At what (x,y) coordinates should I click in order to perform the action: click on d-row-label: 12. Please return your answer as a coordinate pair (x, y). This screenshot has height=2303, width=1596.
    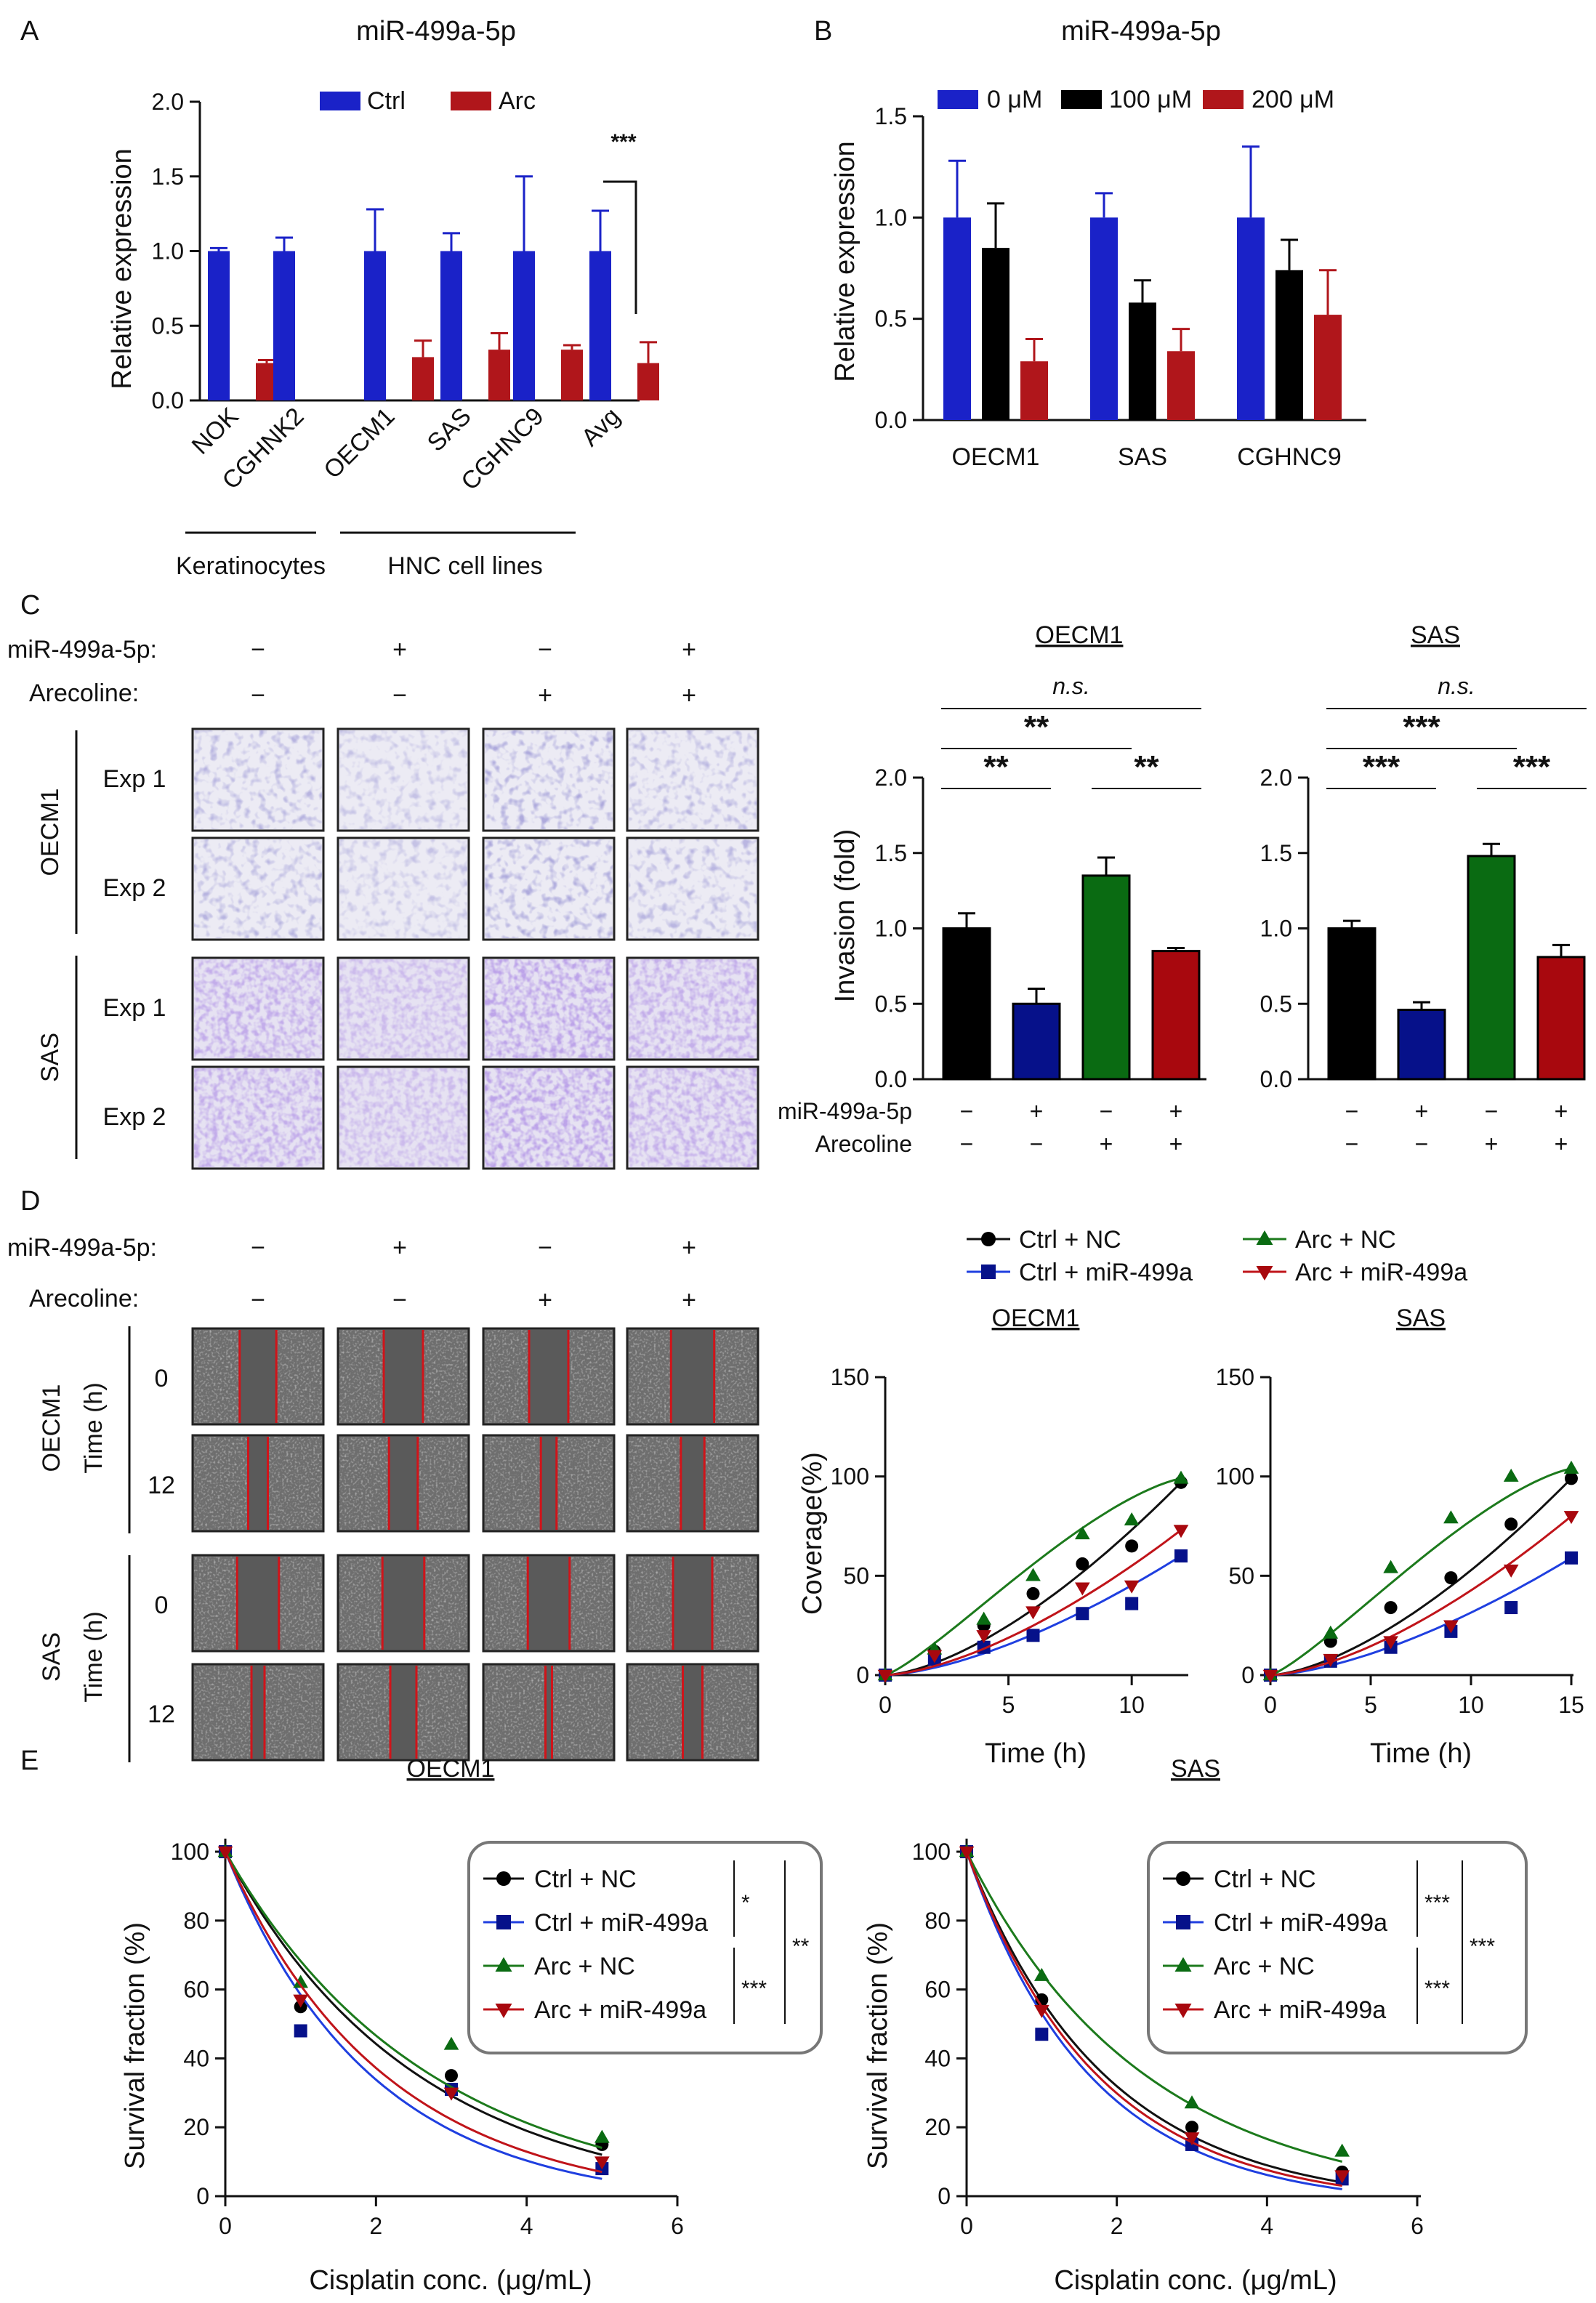
    Looking at the image, I should click on (161, 1485).